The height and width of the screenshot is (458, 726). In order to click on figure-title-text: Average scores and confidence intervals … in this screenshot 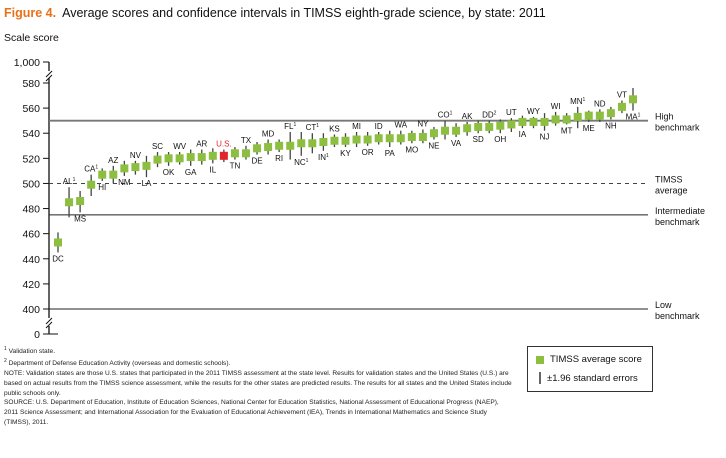, I will do `click(304, 13)`.